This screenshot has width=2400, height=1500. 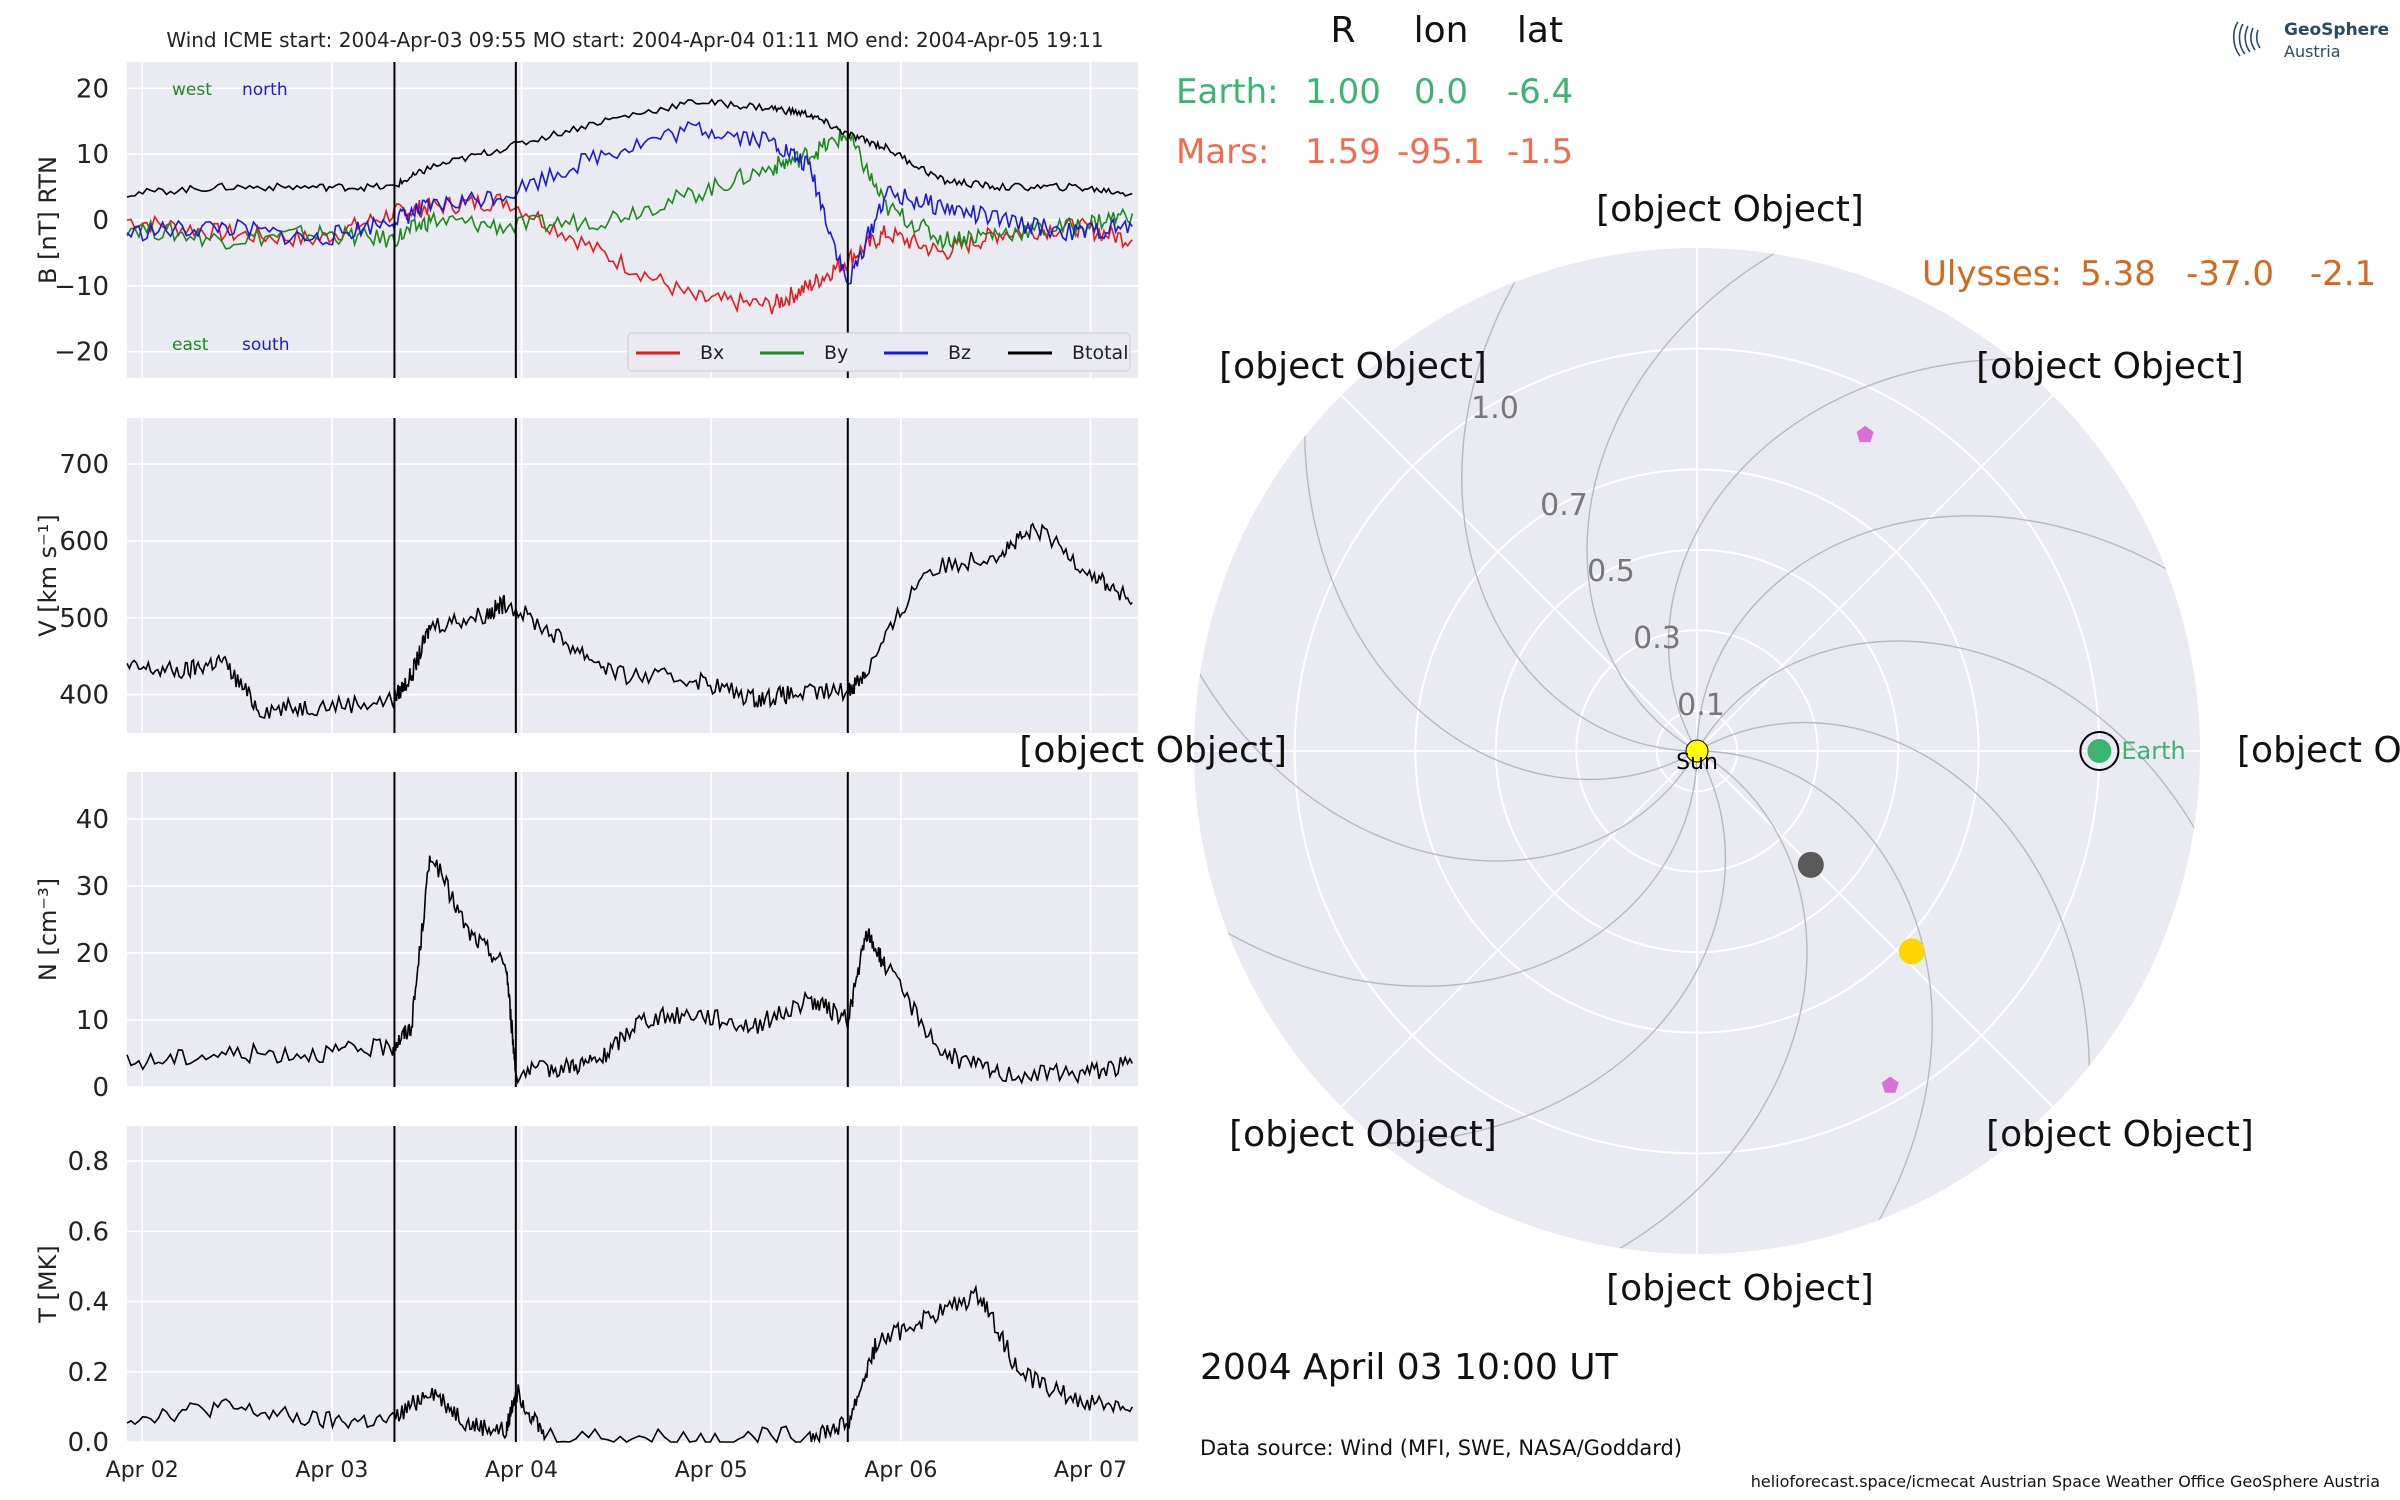 I want to click on body-value: -1.5, so click(x=1540, y=152).